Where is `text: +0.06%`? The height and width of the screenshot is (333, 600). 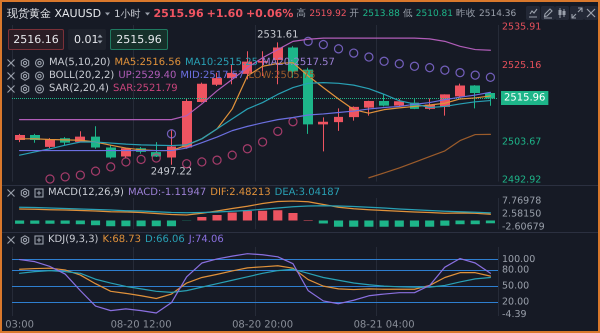 text: +0.06% is located at coordinates (270, 13).